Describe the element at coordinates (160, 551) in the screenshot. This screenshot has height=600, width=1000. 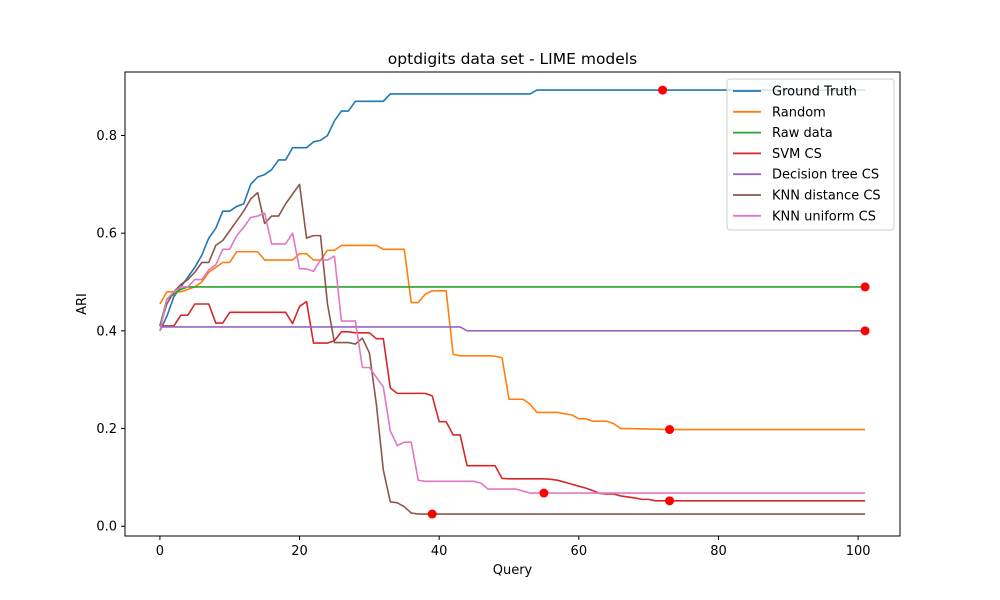
I see `x-tick-label: 0` at that location.